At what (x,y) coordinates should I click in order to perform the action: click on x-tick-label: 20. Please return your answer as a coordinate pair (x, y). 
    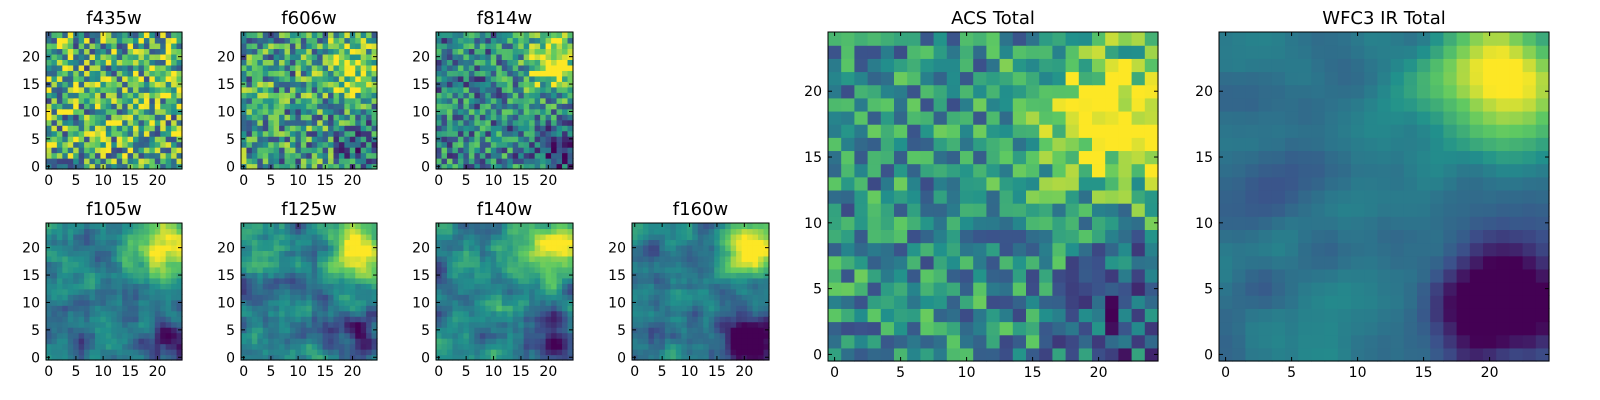
    Looking at the image, I should click on (353, 181).